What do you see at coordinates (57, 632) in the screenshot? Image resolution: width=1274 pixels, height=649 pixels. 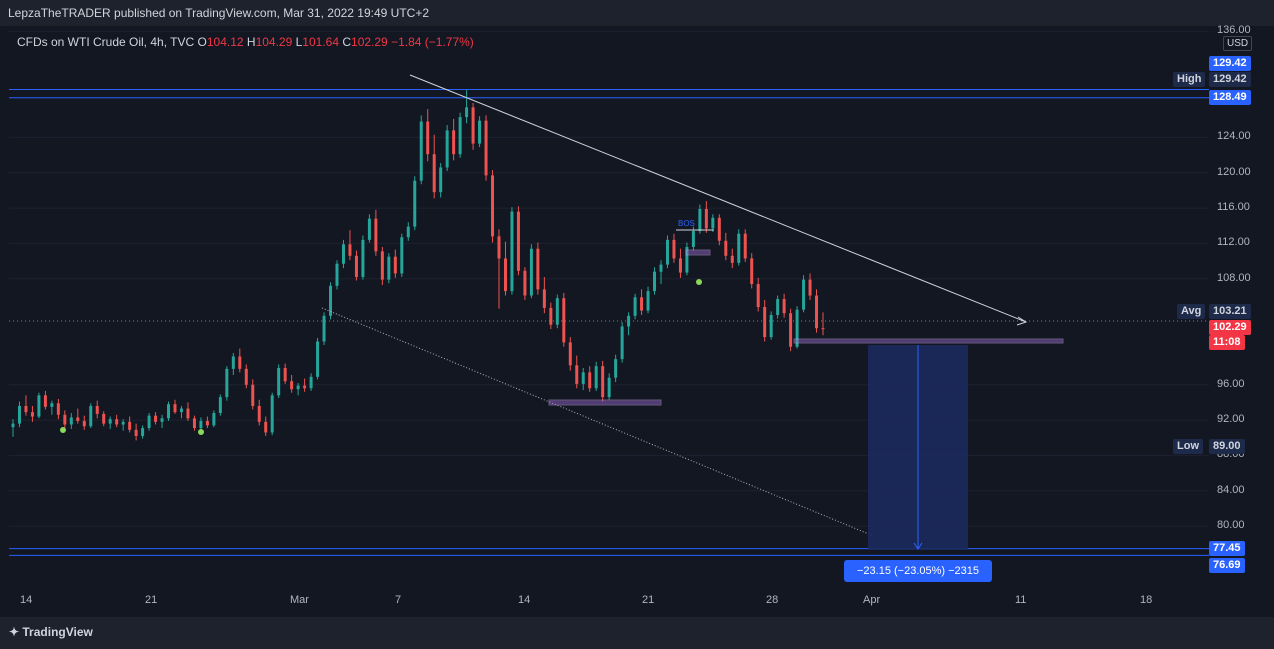 I see `brand-text: TradingView` at bounding box center [57, 632].